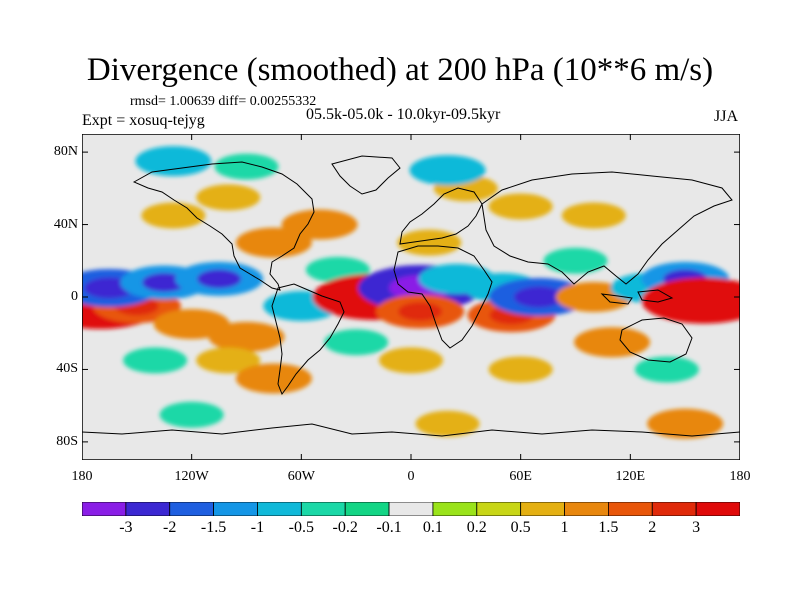 This screenshot has height=600, width=800. I want to click on lat-tick-label: 40S, so click(67, 369).